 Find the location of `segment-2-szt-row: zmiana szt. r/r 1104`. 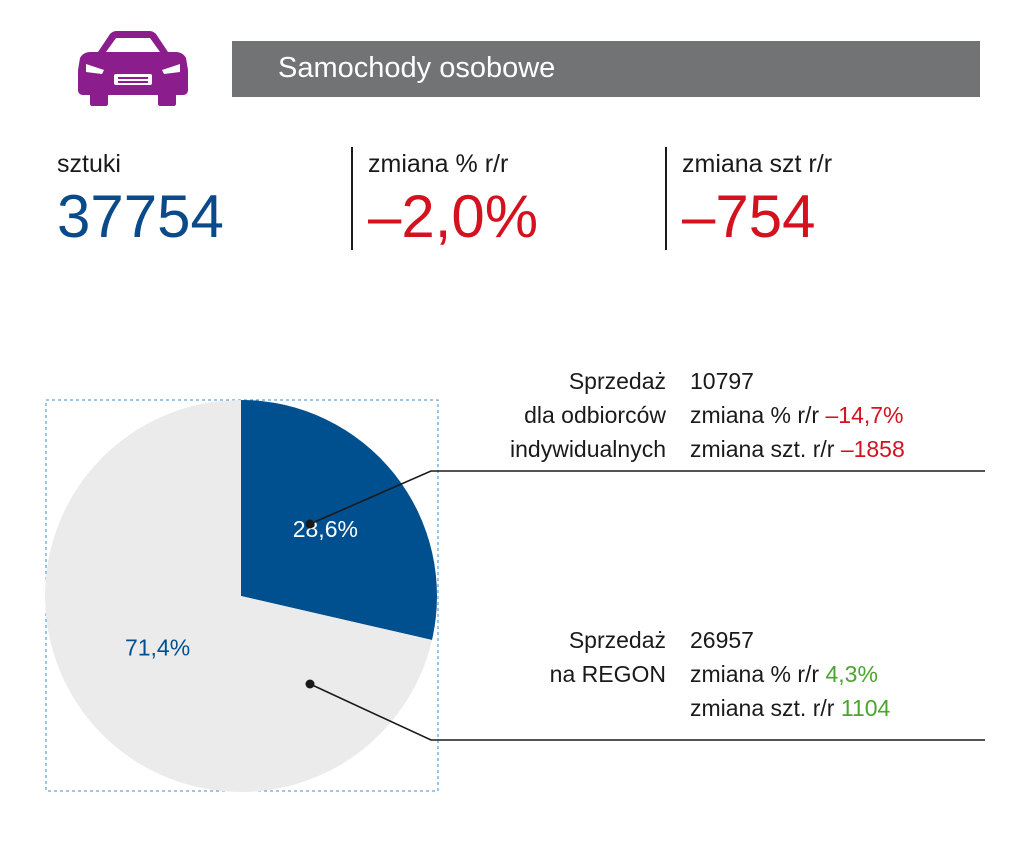

segment-2-szt-row: zmiana szt. r/r 1104 is located at coordinates (790, 708).